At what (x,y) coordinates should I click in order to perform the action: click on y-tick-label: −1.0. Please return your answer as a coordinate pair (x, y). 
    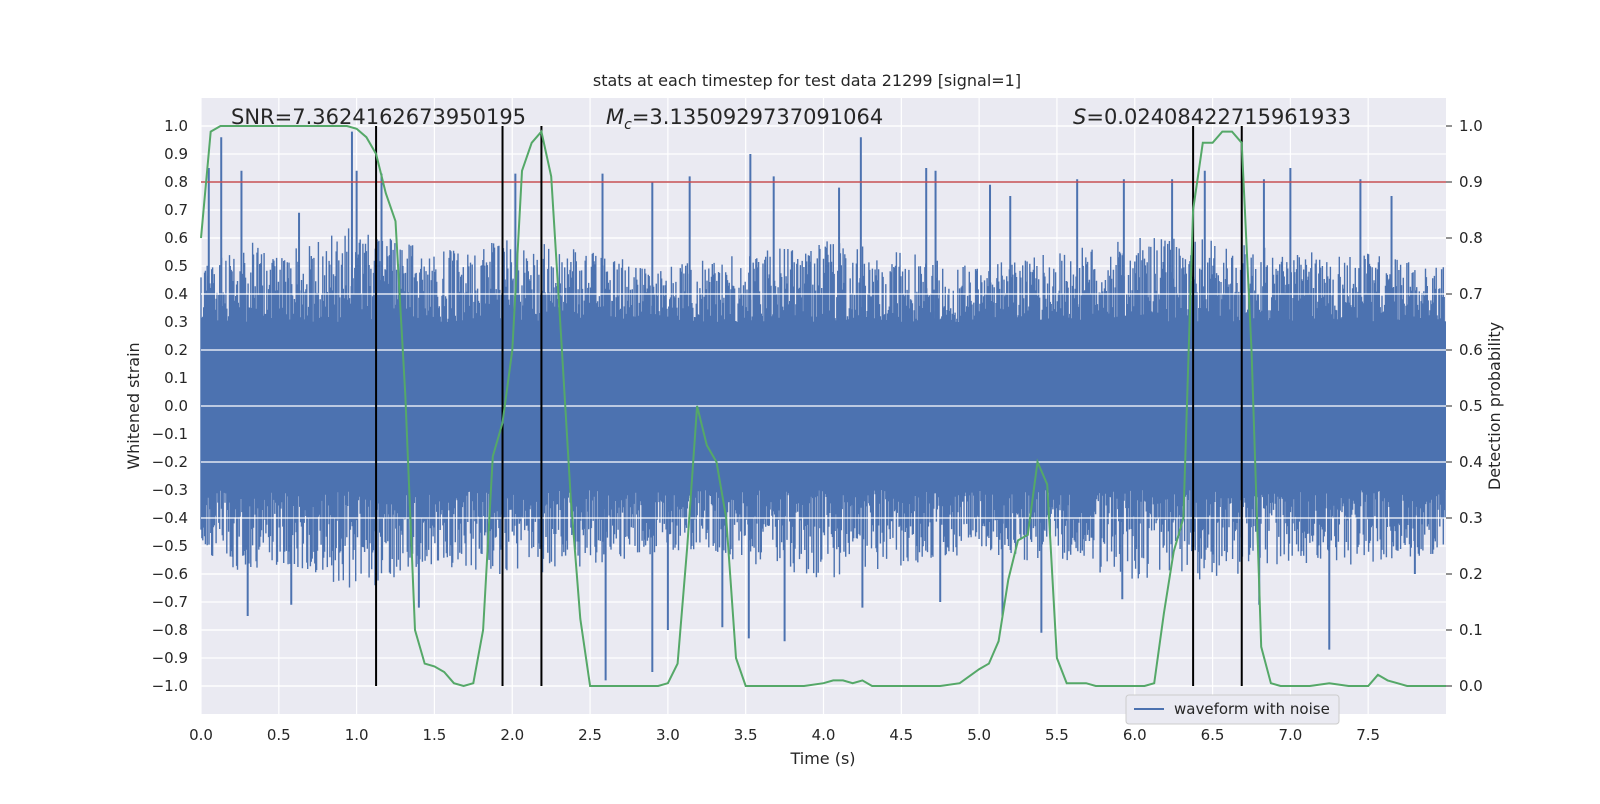
    Looking at the image, I should click on (170, 686).